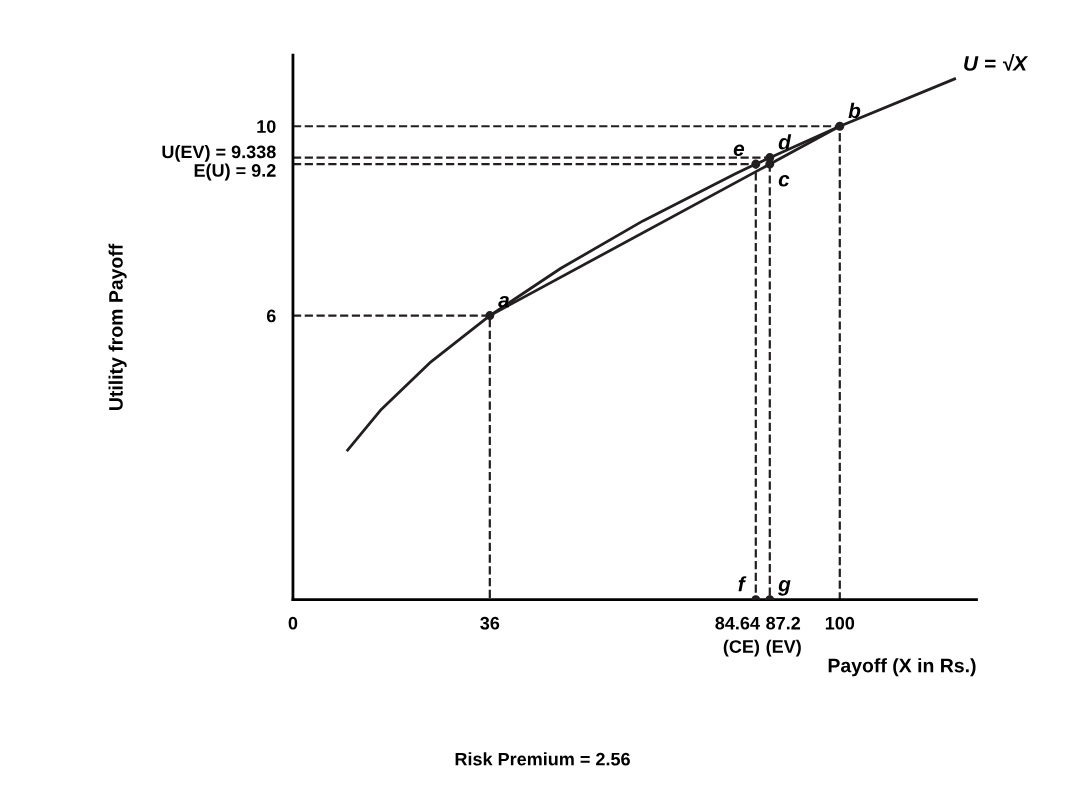 The image size is (1085, 789). Describe the element at coordinates (742, 584) in the screenshot. I see `annotation: f` at that location.